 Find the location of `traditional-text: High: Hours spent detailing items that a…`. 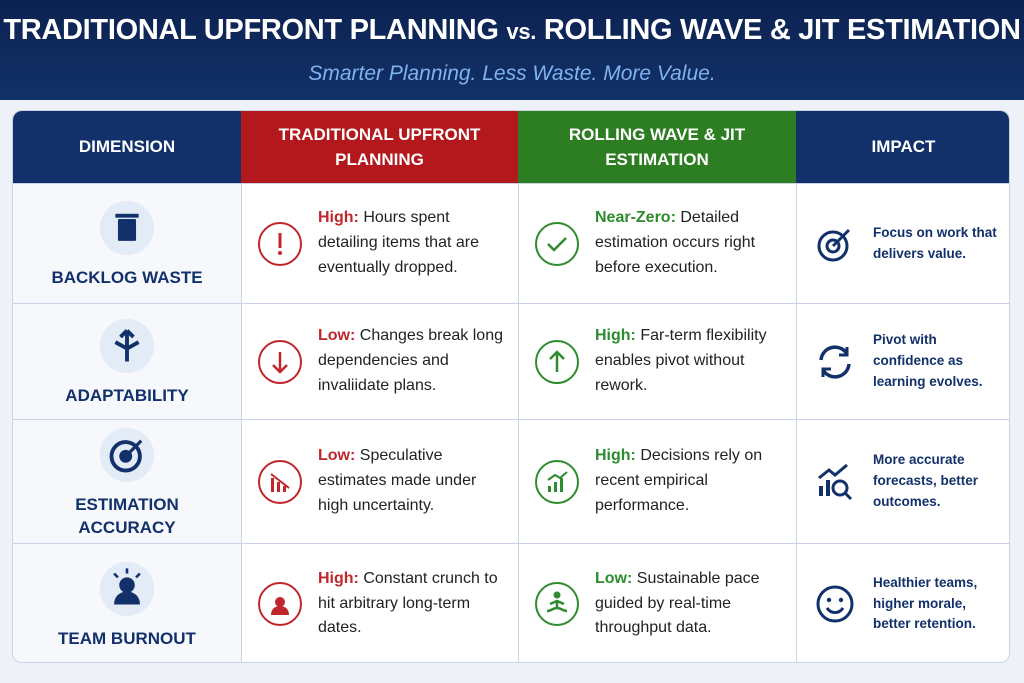

traditional-text: High: Hours spent detailing items that a… is located at coordinates (411, 243).